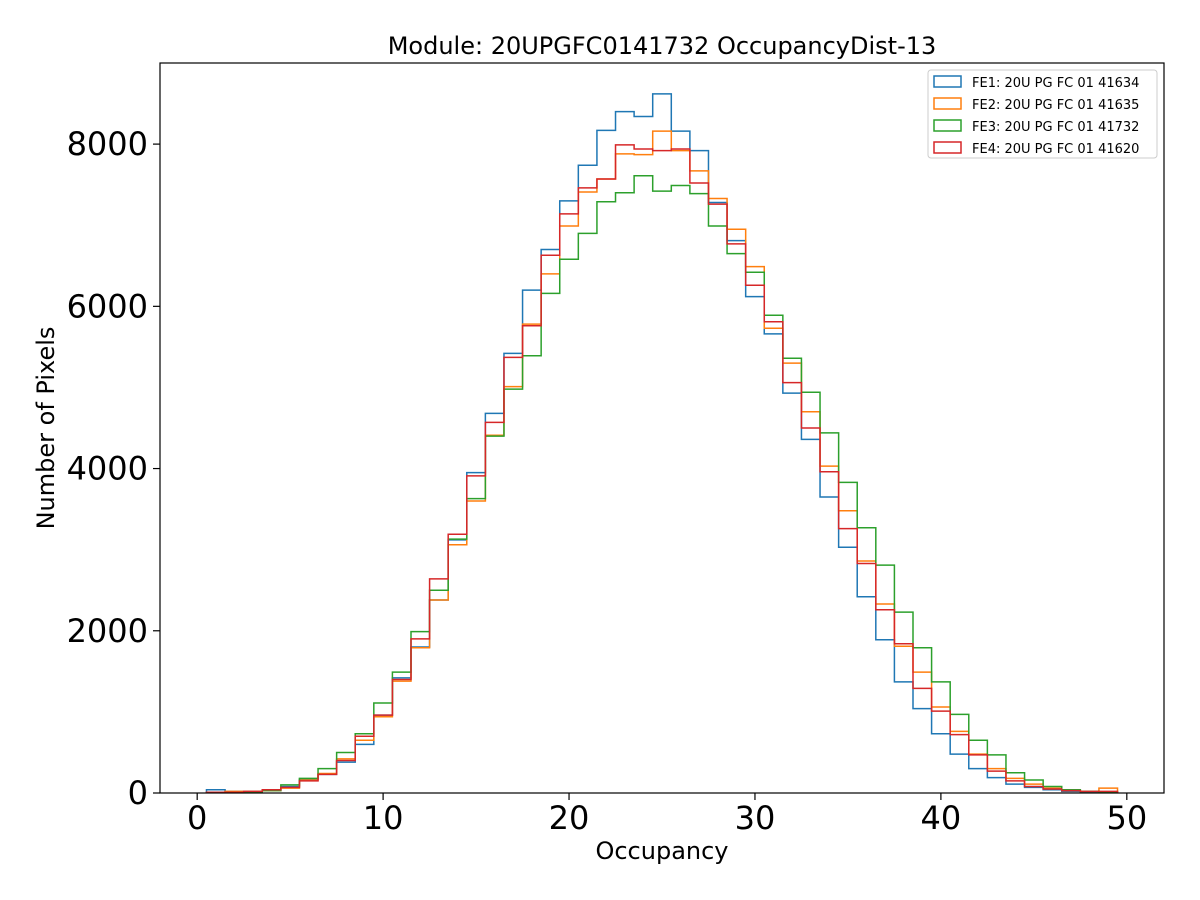 This screenshot has width=1200, height=900. I want to click on x-axis-label: Occupancy, so click(661, 851).